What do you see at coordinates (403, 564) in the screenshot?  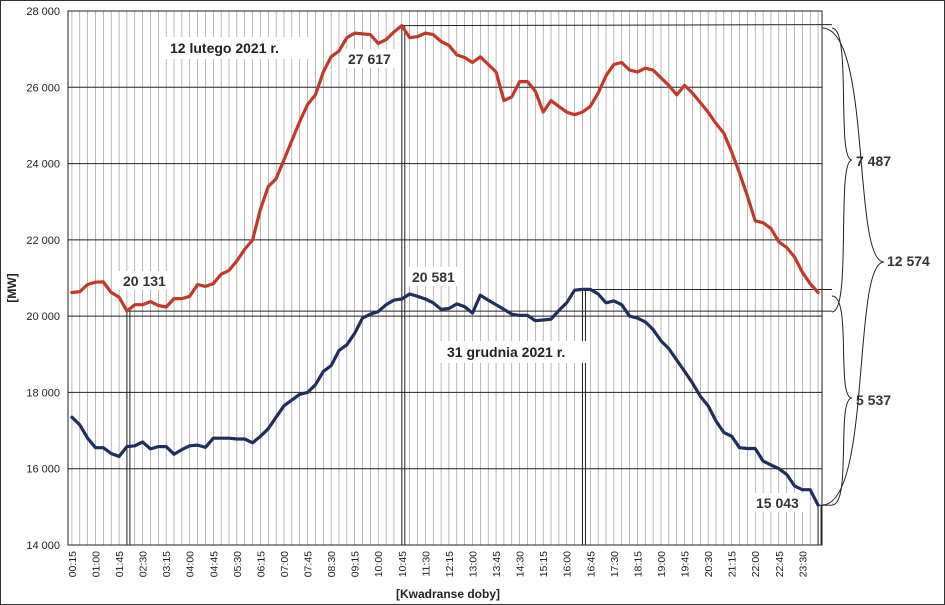 I see `x-tick-label: 10:45` at bounding box center [403, 564].